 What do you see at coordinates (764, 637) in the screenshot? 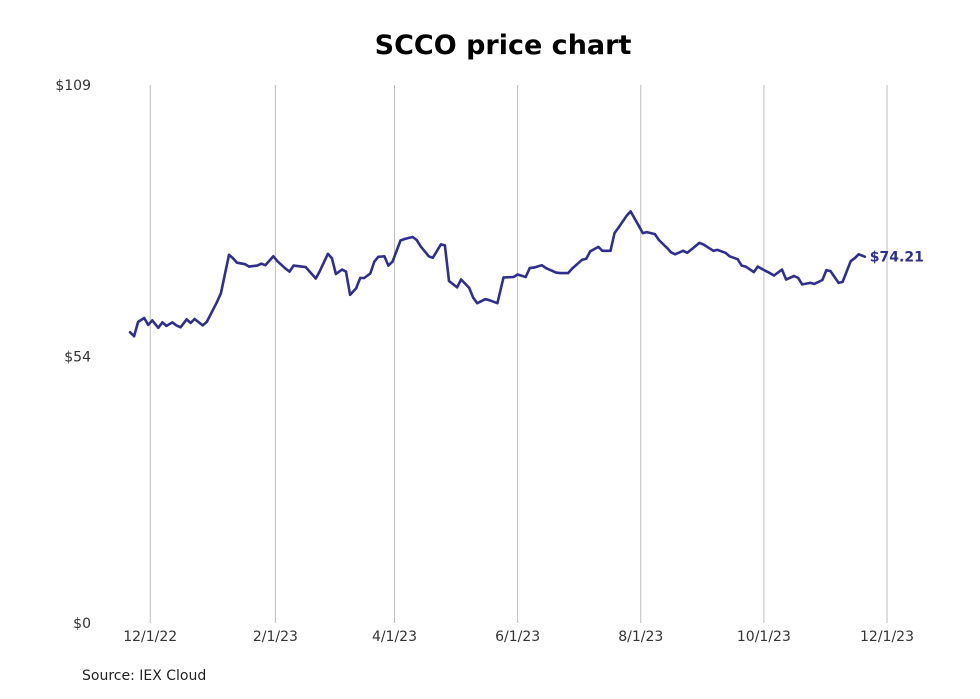
I see `x-tick-label: 10/1/23` at bounding box center [764, 637].